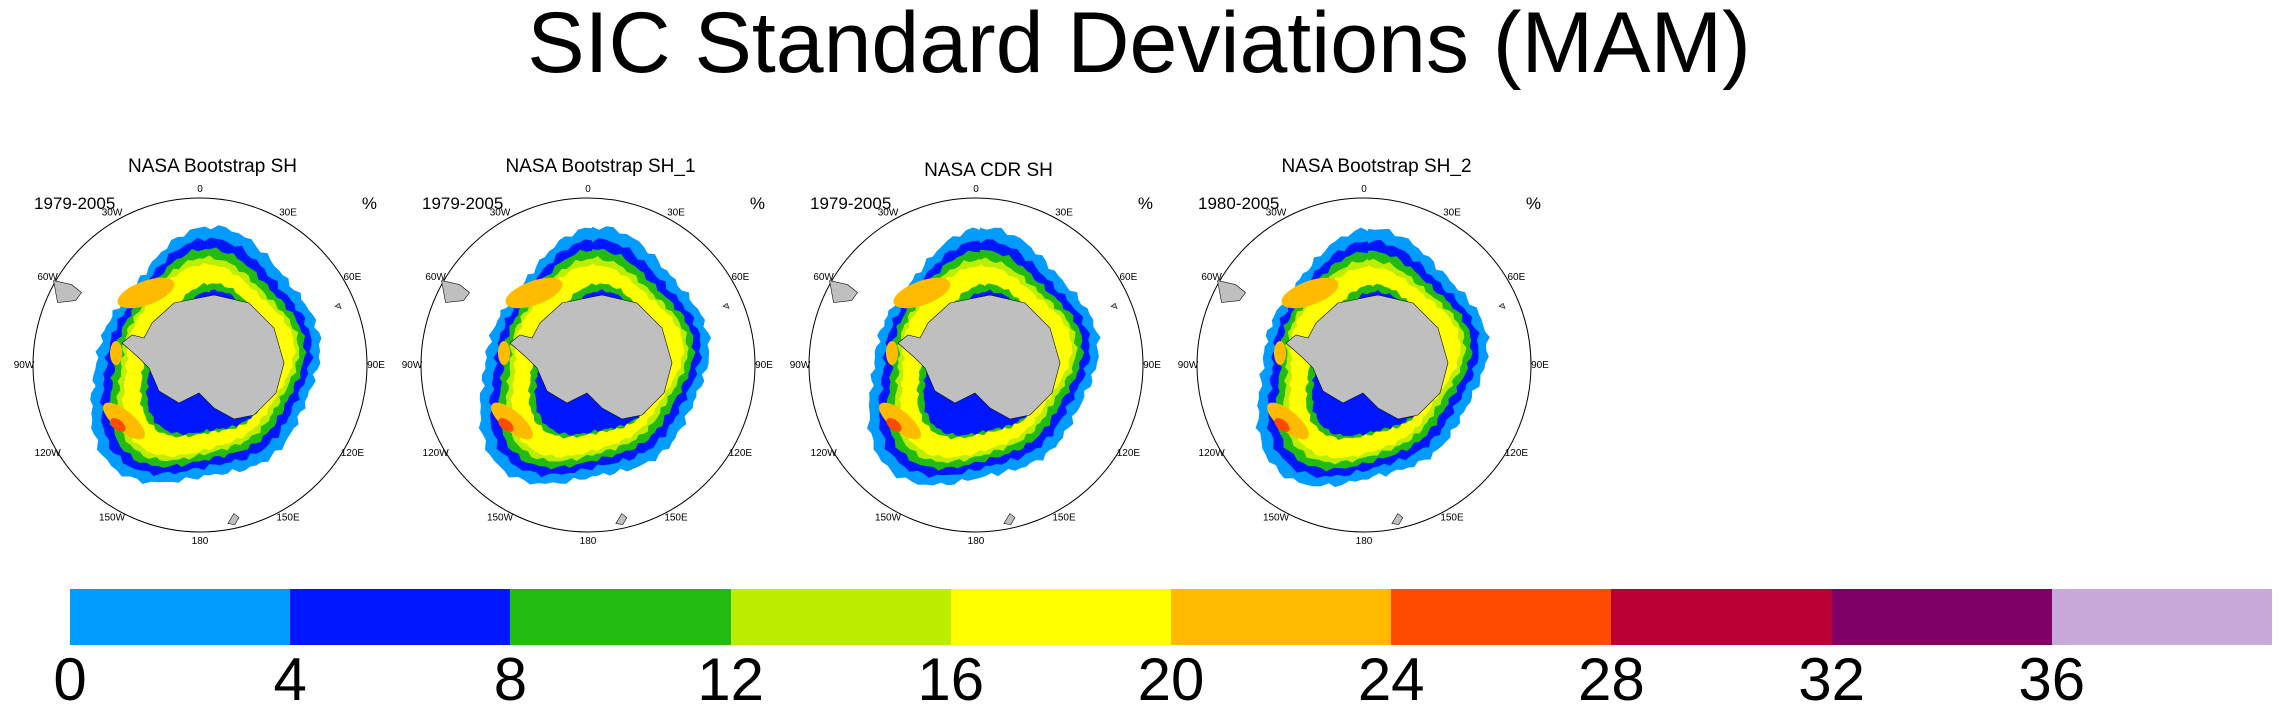 Image resolution: width=2278 pixels, height=719 pixels. What do you see at coordinates (2052, 679) in the screenshot?
I see `colorbar-tick-label: 36` at bounding box center [2052, 679].